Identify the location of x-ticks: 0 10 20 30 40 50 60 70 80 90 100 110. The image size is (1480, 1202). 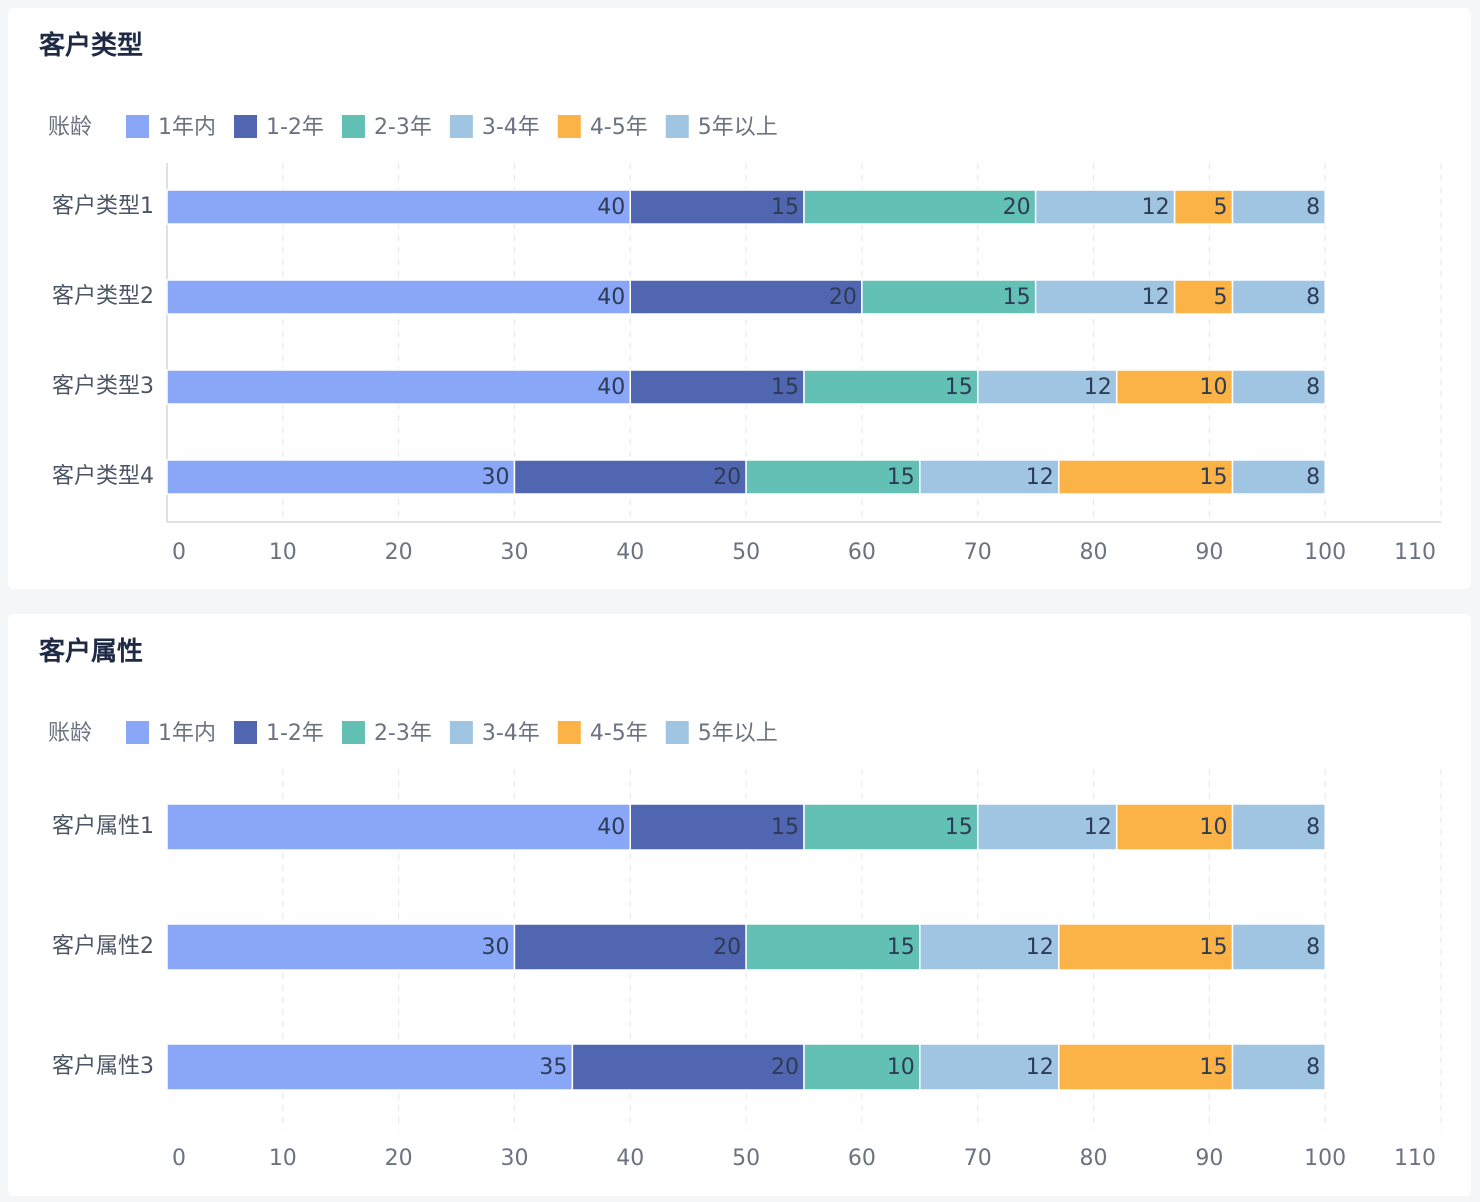
(804, 552).